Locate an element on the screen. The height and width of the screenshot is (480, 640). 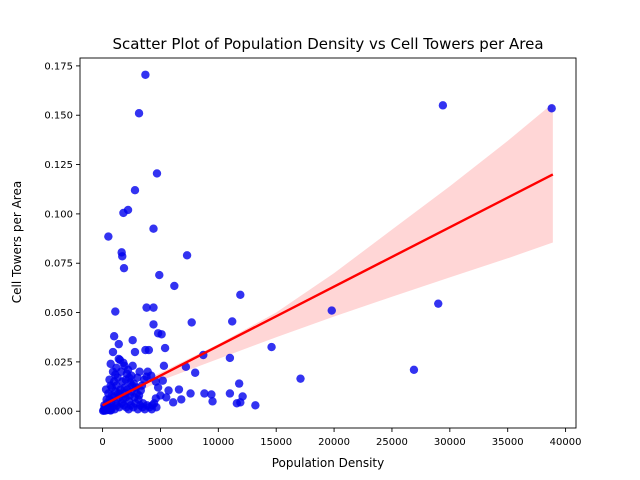
x-tick-label: 35000 is located at coordinates (508, 442).